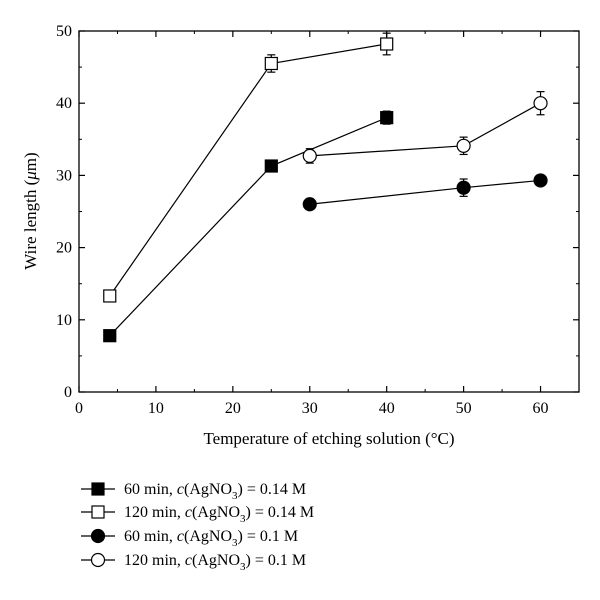 The width and height of the screenshot is (600, 600). I want to click on y-tick-label: 20, so click(64, 248).